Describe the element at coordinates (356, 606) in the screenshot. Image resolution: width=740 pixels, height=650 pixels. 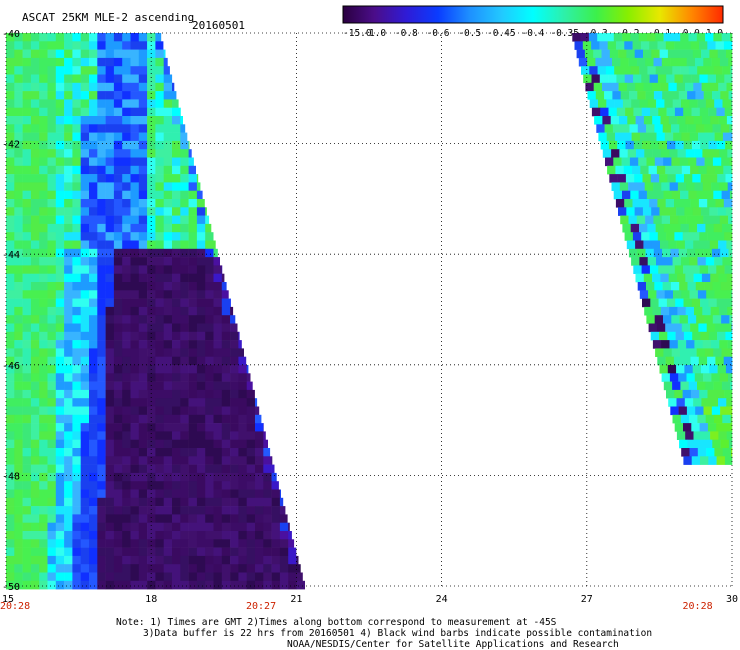
I see `time-labels: 20:28 20:27 20:28` at that location.